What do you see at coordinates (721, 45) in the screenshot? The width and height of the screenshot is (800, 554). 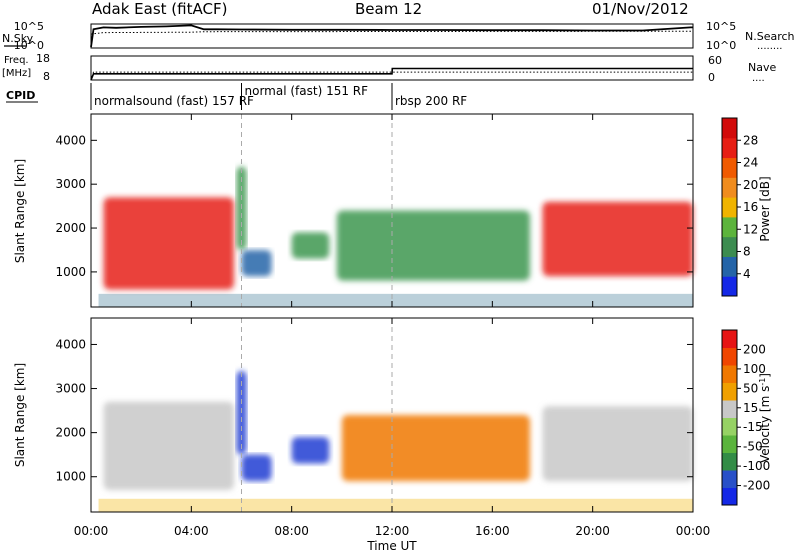 I see `noise-right-tick-bottom: 10^0` at bounding box center [721, 45].